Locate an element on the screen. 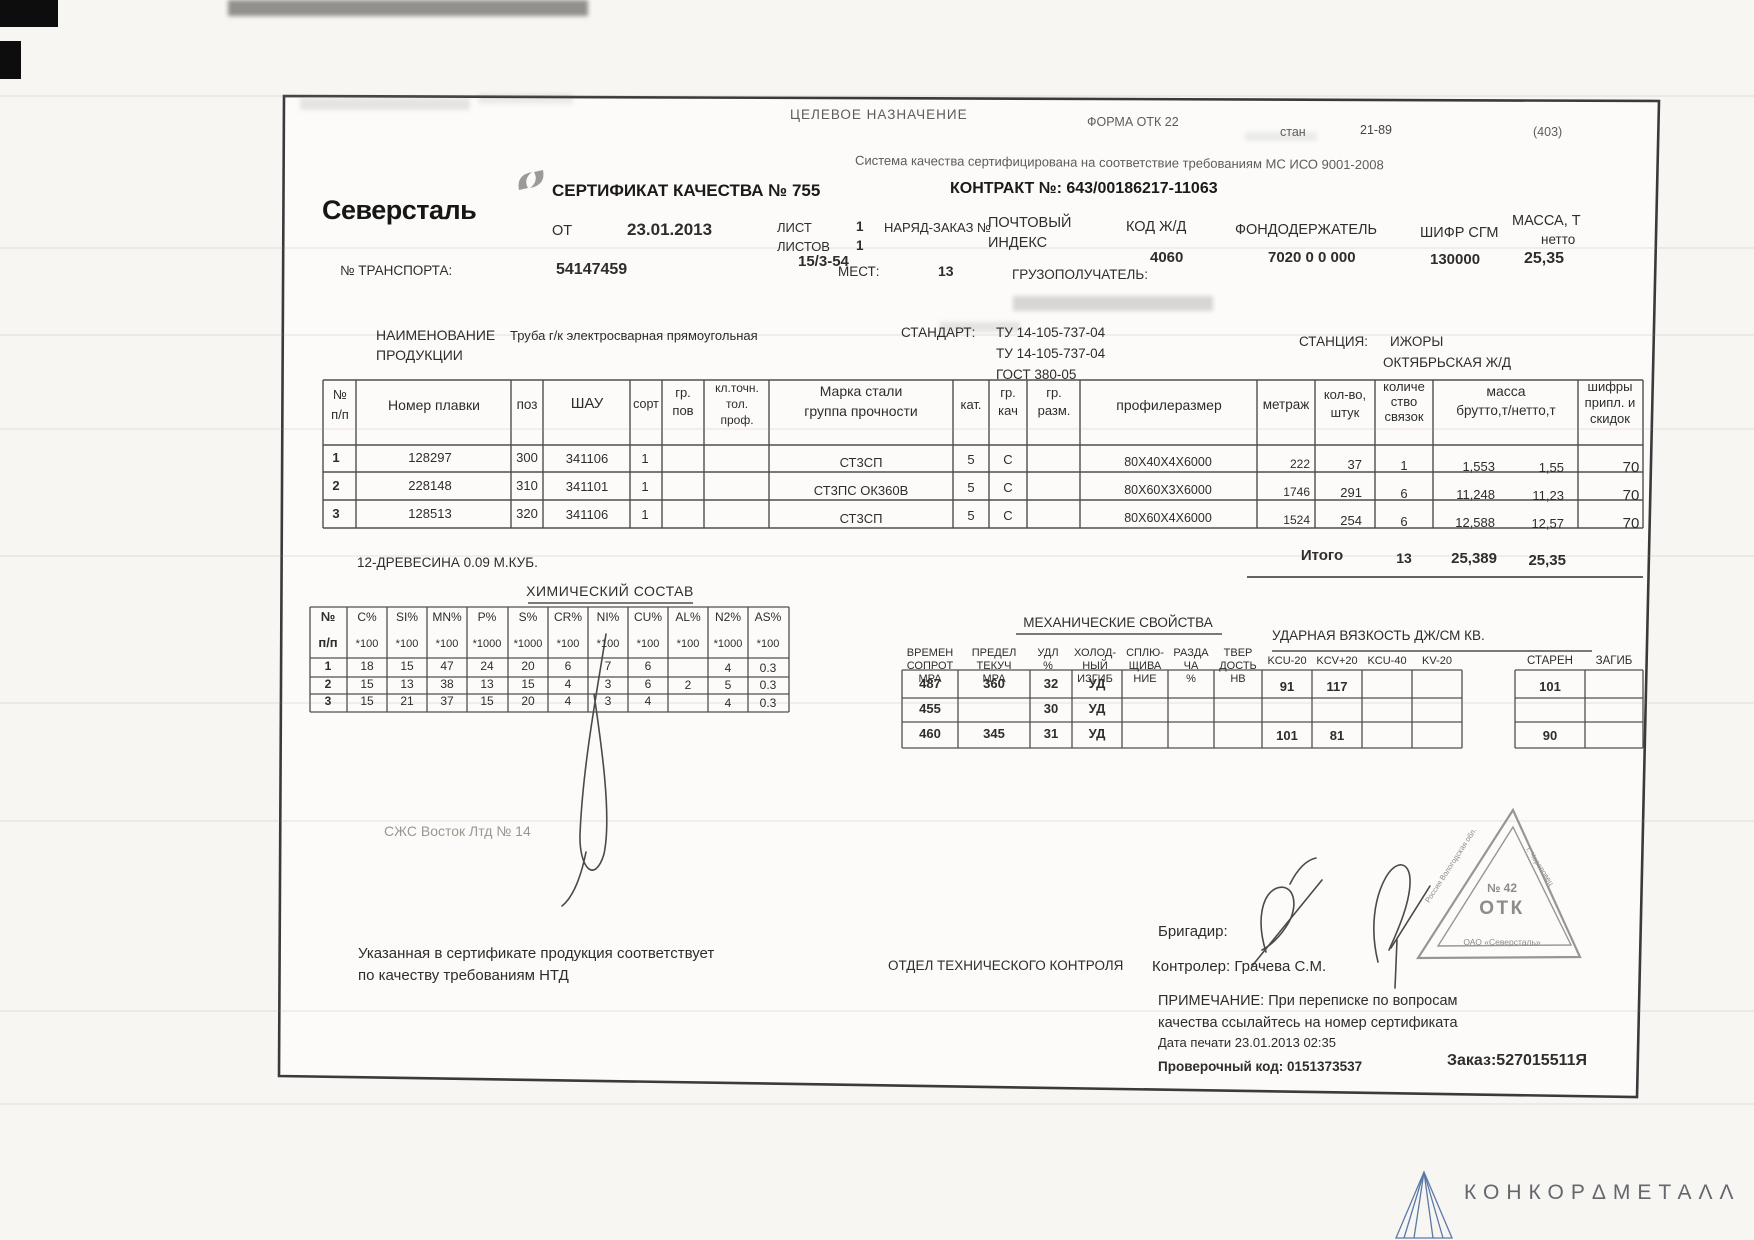 This screenshot has width=1754, height=1240. from-label: ОТ is located at coordinates (562, 231).